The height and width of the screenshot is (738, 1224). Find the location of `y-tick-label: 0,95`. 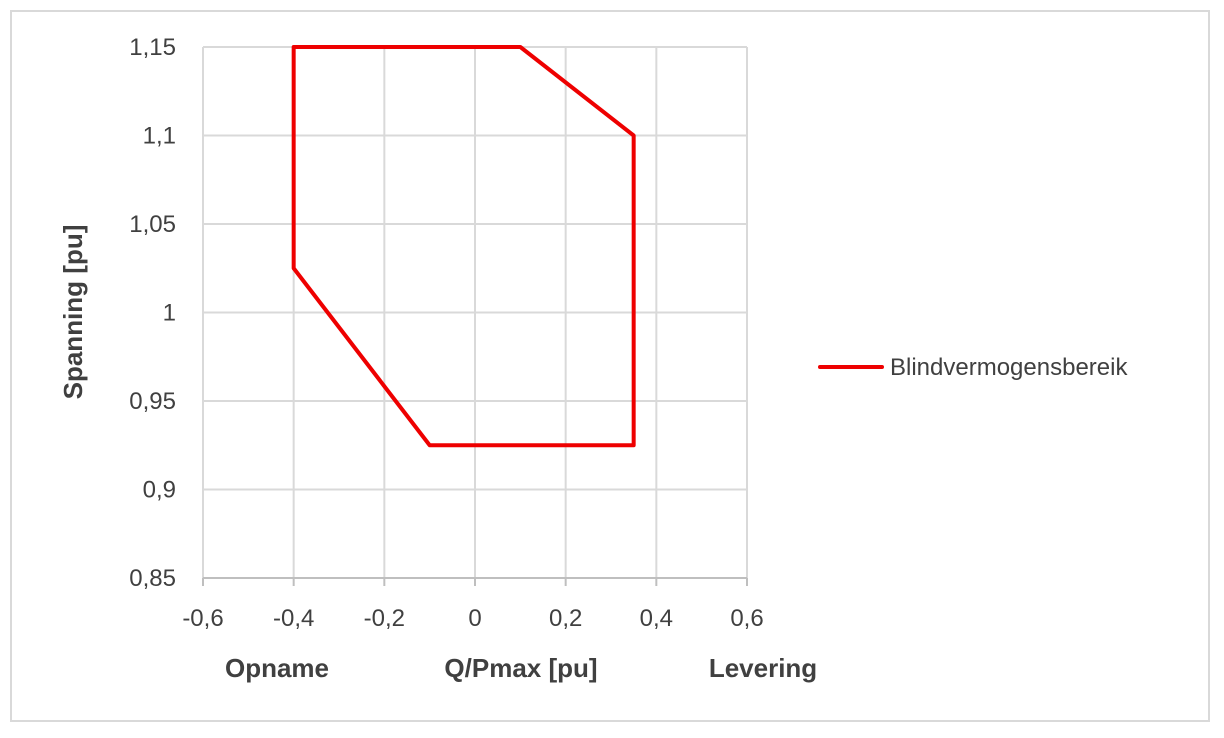

y-tick-label: 0,95 is located at coordinates (152, 401).